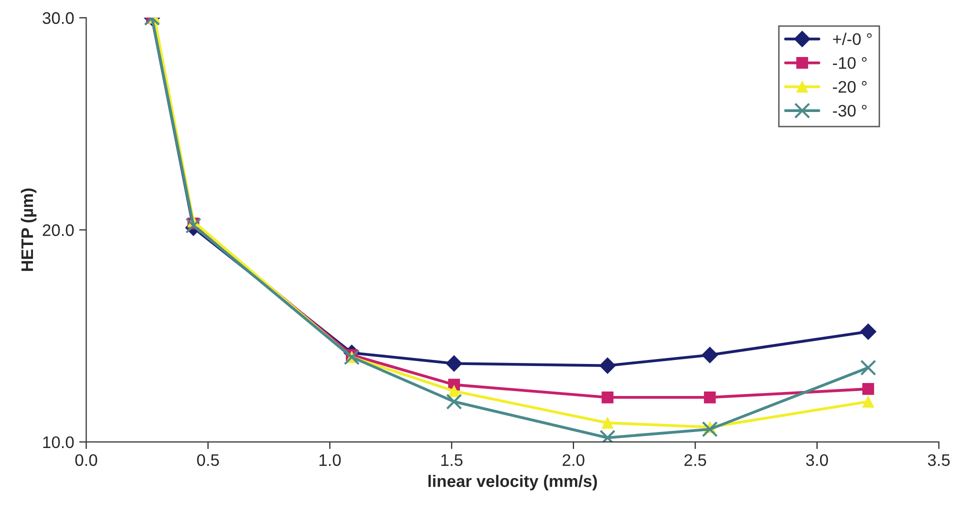 The height and width of the screenshot is (508, 958). Describe the element at coordinates (852, 39) in the screenshot. I see `legend-label: +/-0 °` at that location.